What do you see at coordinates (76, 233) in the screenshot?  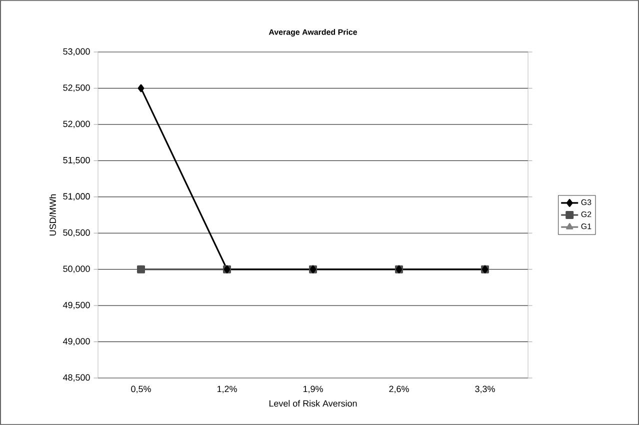 I see `y-tick-label: 50,500` at bounding box center [76, 233].